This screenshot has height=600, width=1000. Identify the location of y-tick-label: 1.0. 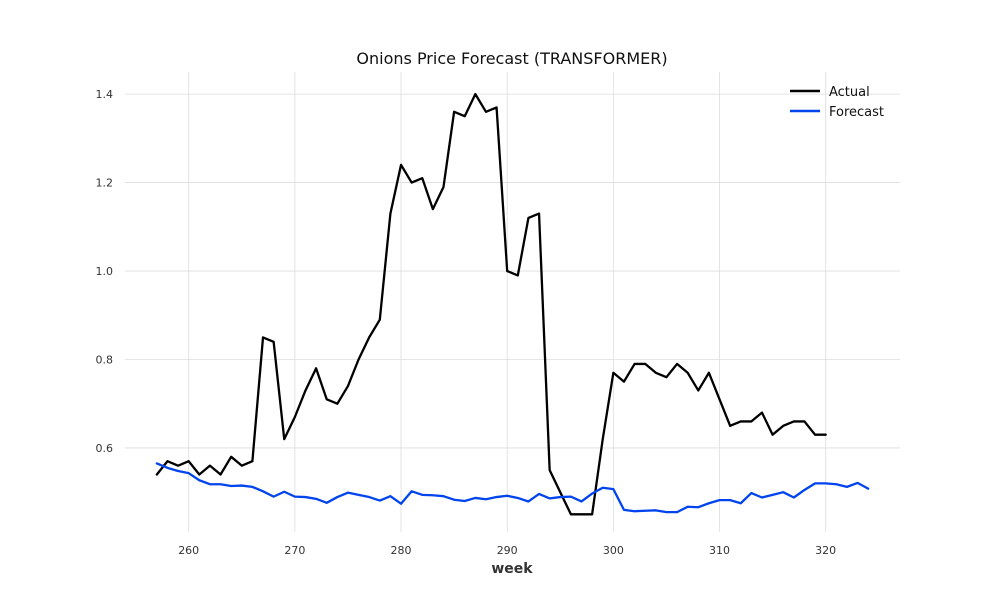
(105, 271).